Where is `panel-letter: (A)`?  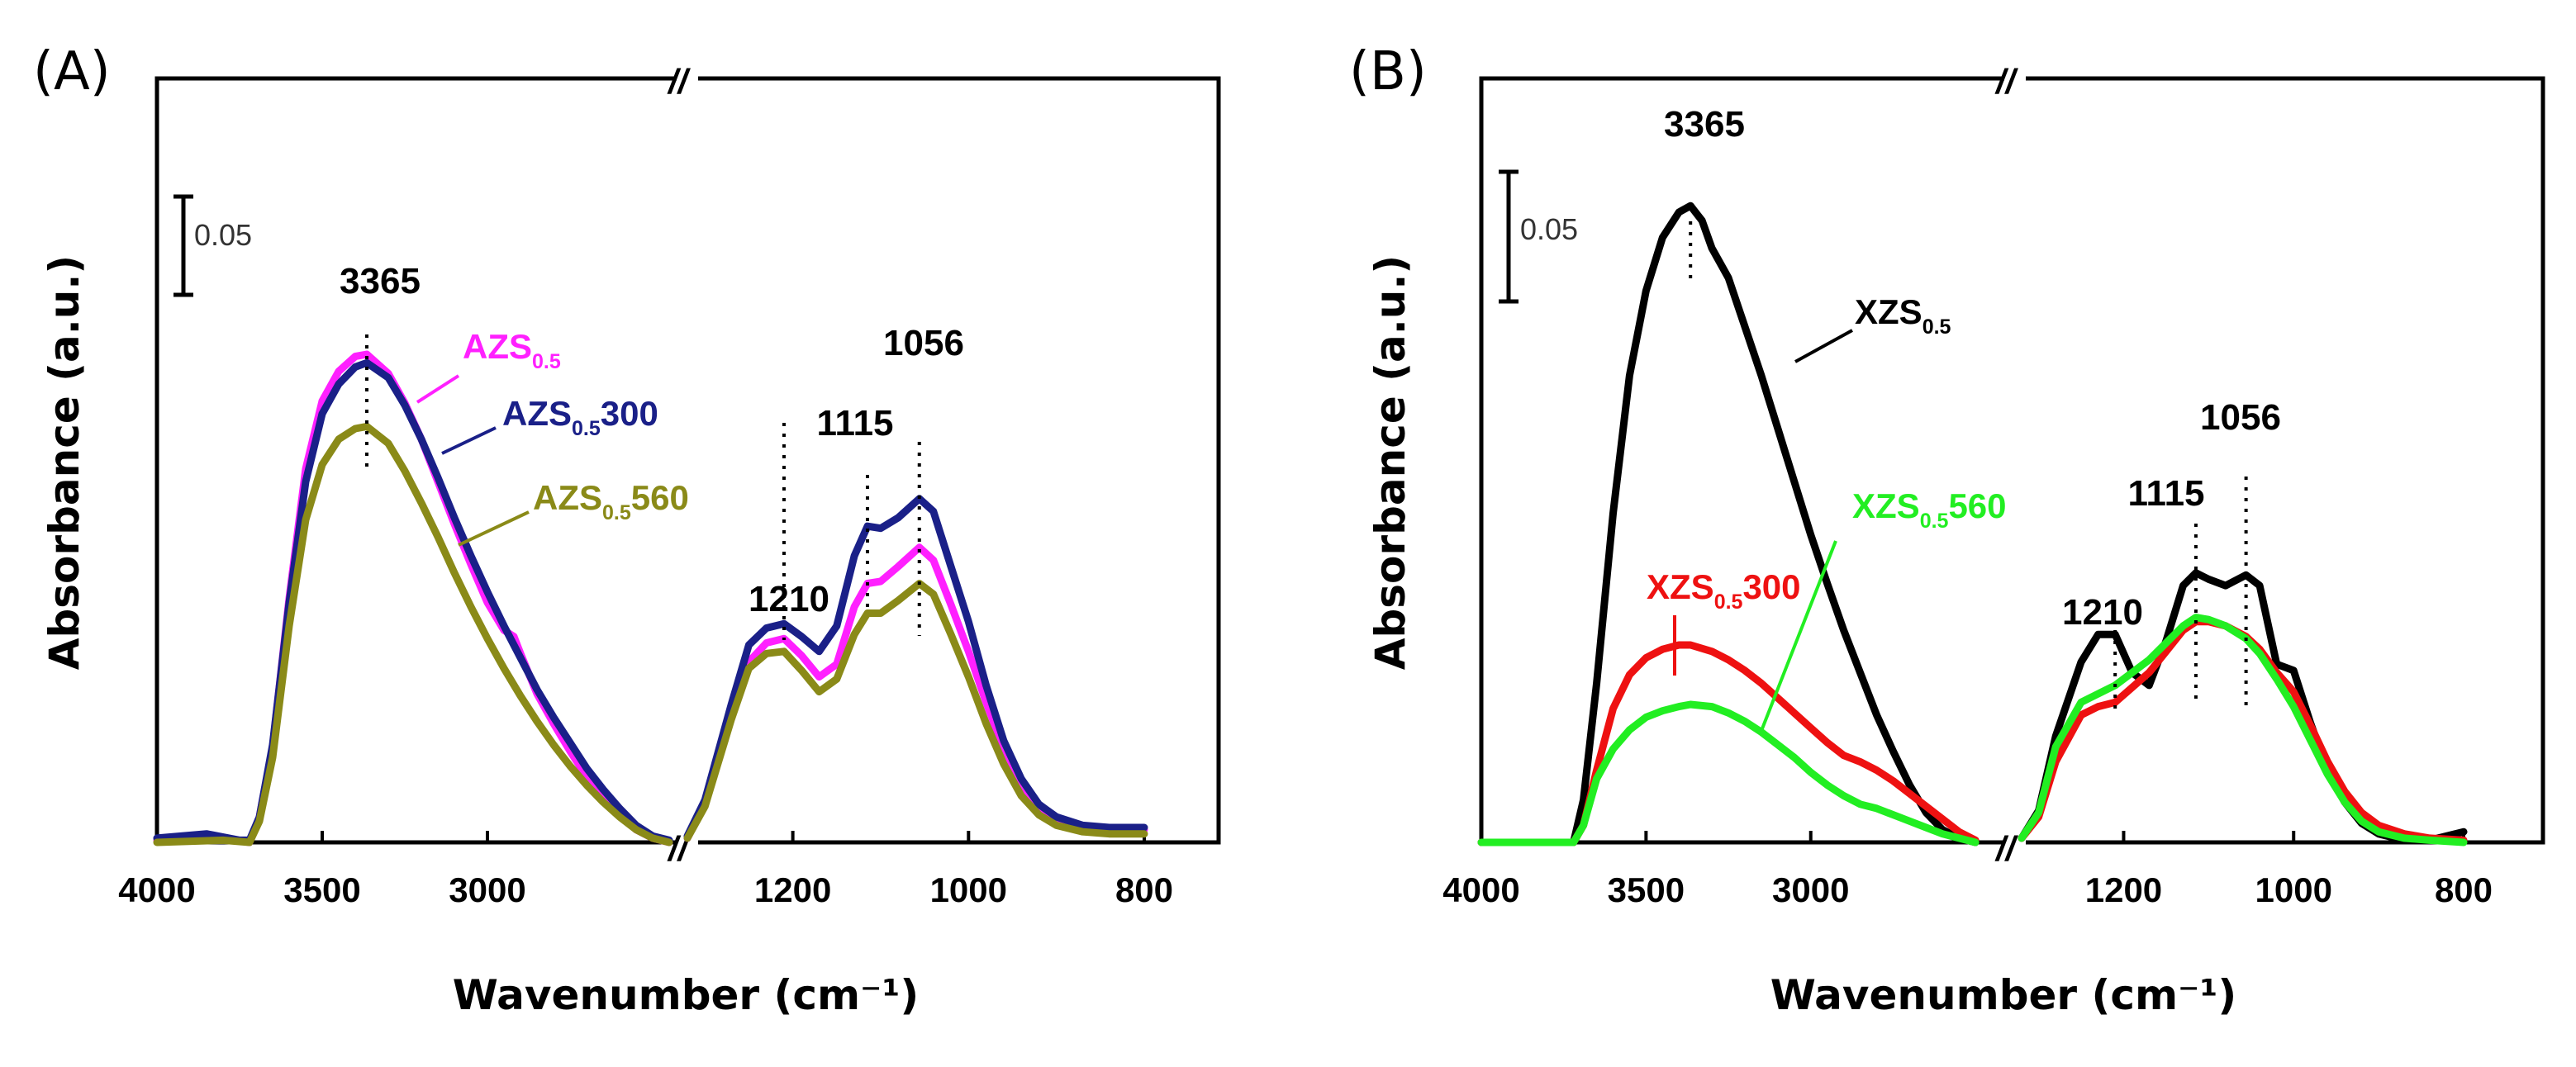
panel-letter: (A) is located at coordinates (72, 71).